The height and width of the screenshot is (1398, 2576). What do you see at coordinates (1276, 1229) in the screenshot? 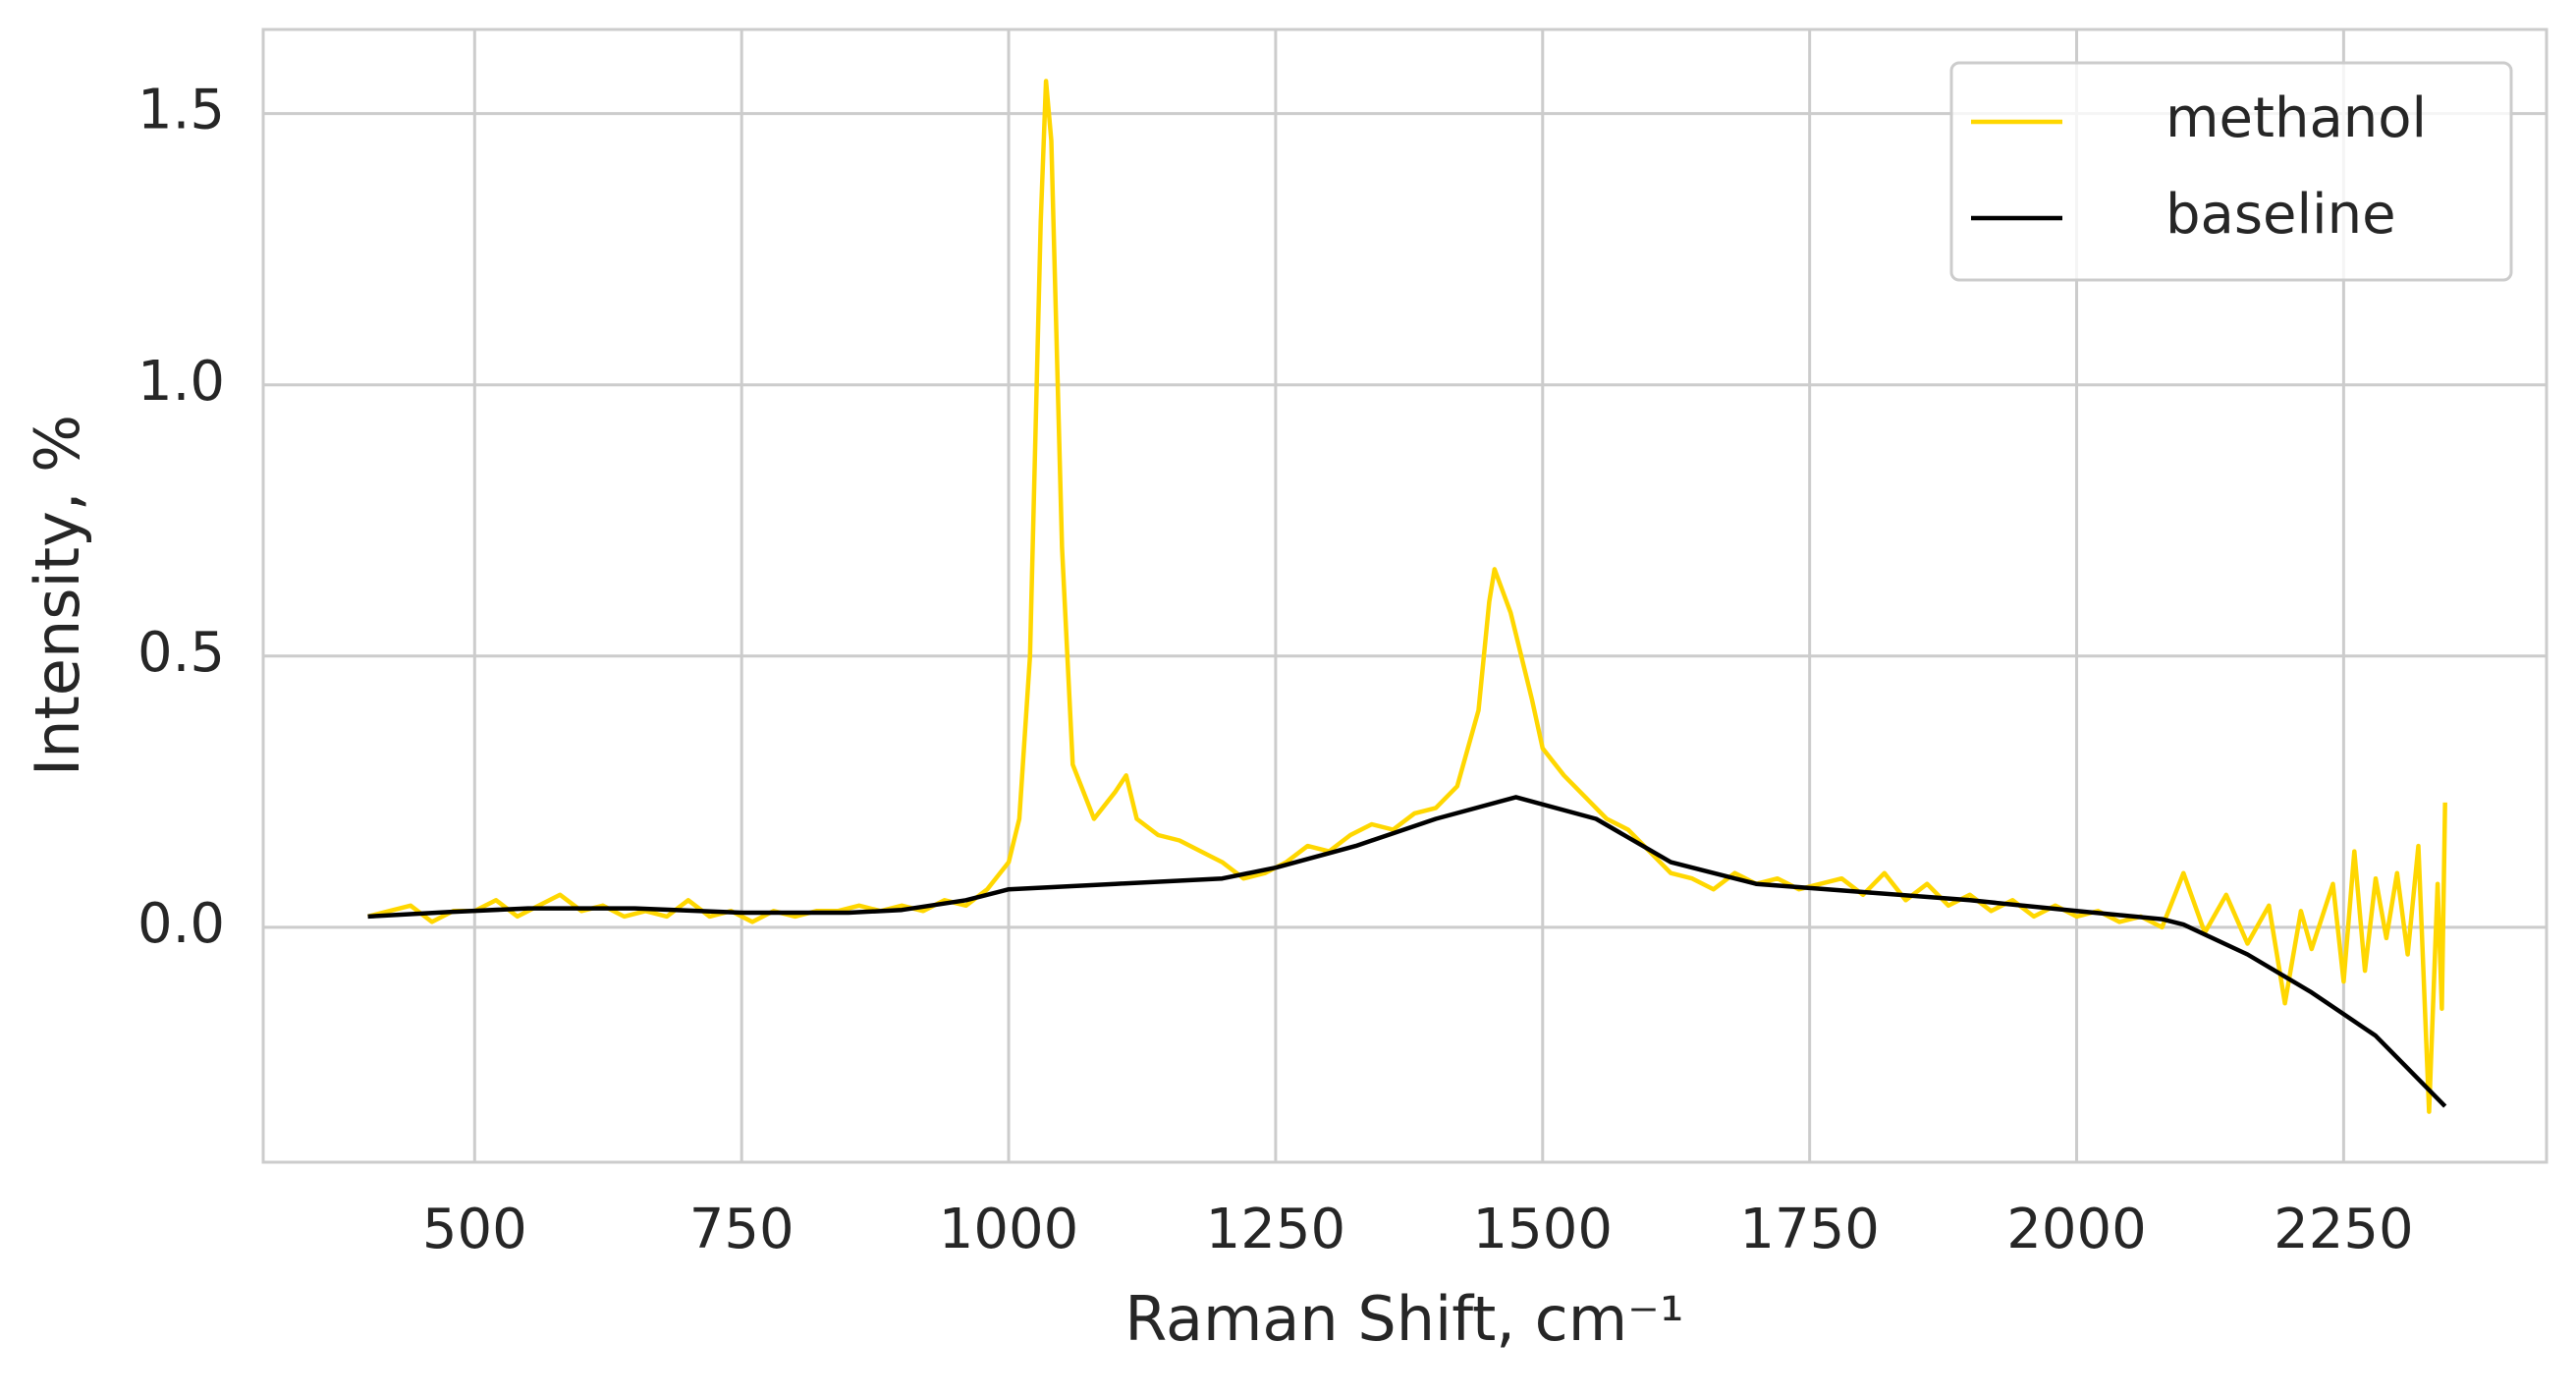
I see `x-tick-label: 1250` at bounding box center [1276, 1229].